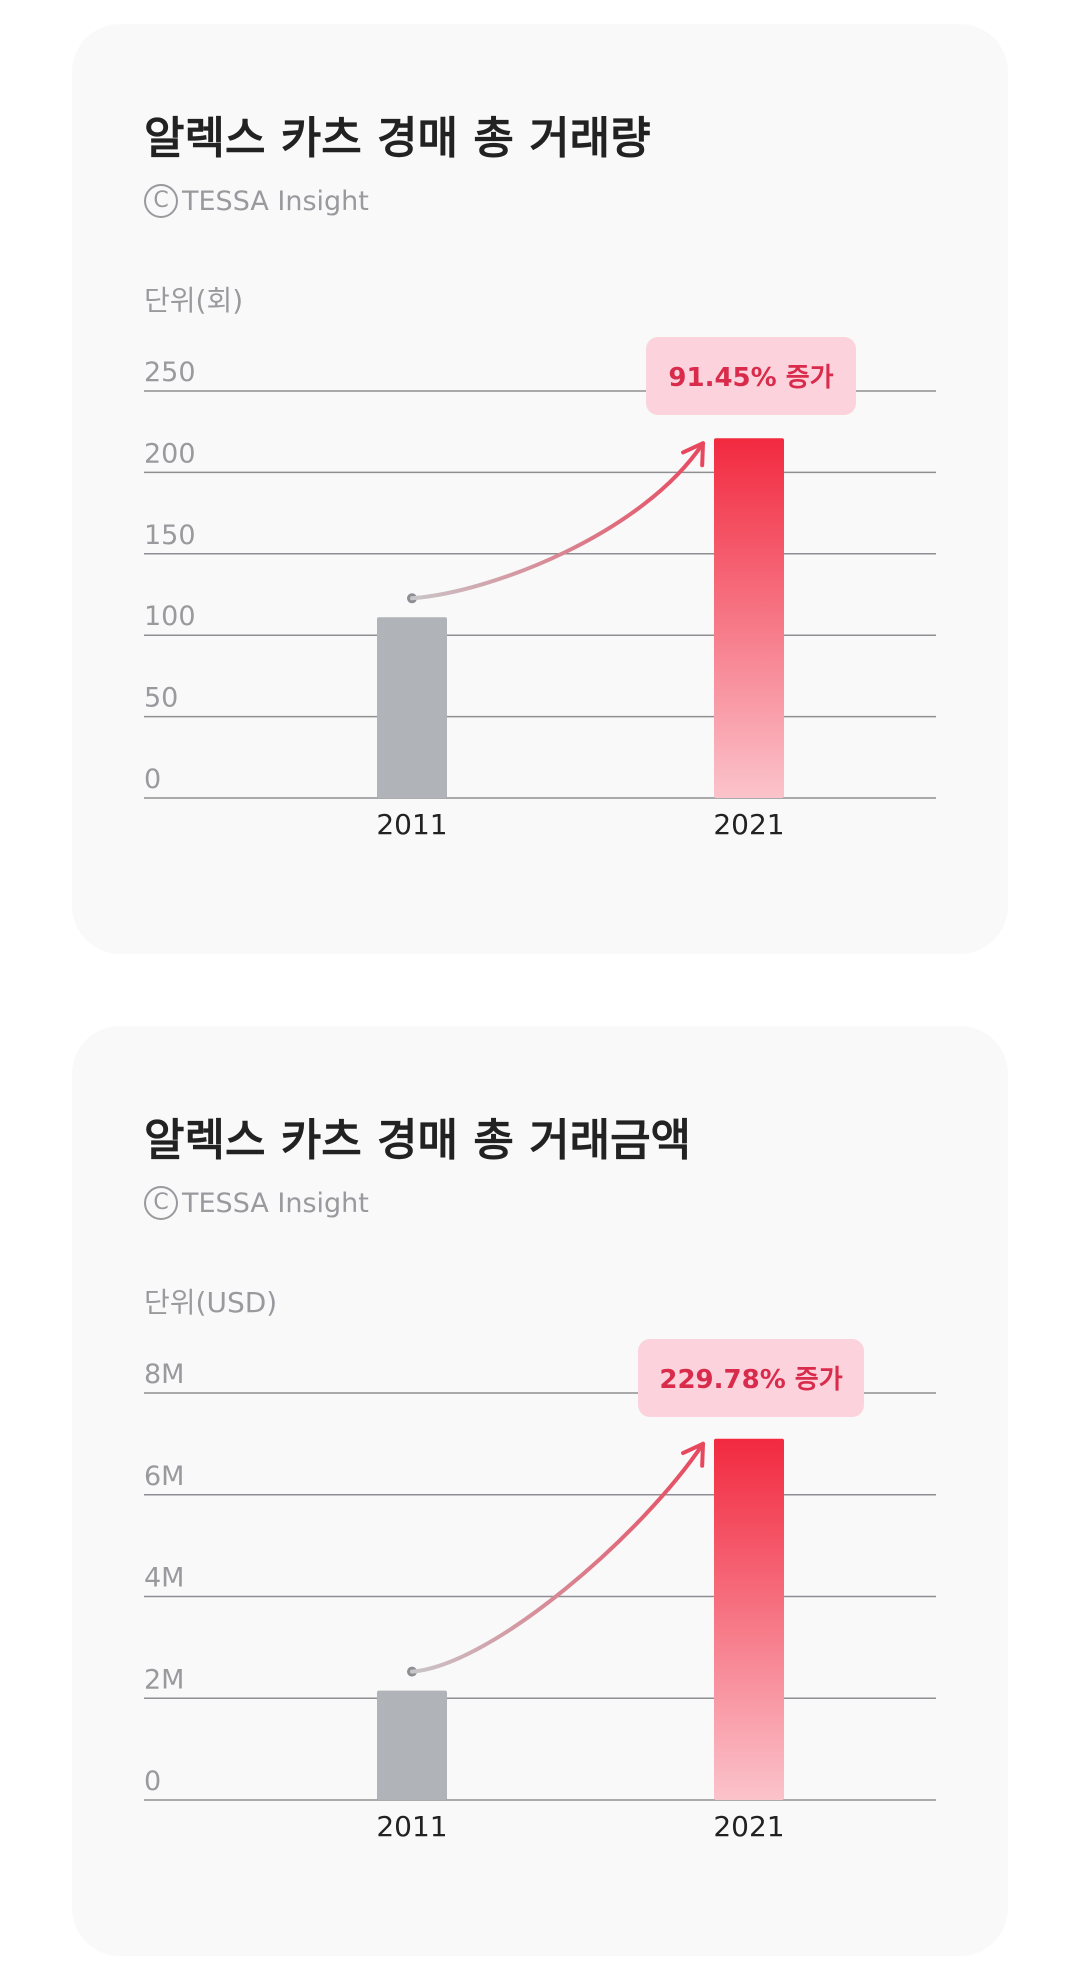  I want to click on y-tick-label: 4M, so click(164, 1578).